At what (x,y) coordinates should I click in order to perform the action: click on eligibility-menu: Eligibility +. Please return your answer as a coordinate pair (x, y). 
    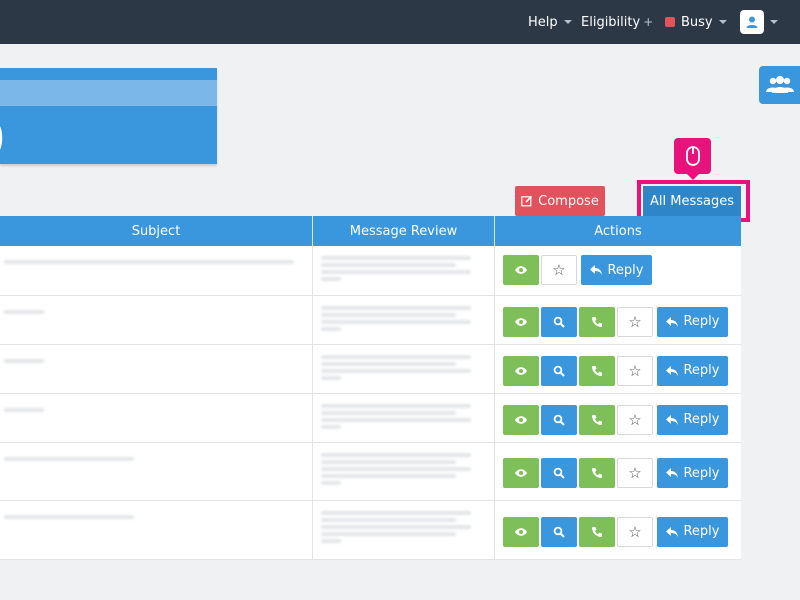
    Looking at the image, I should click on (617, 22).